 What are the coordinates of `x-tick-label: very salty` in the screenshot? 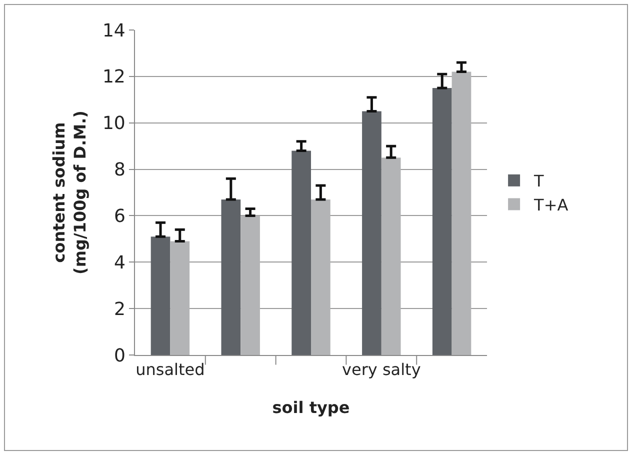 It's located at (381, 370).